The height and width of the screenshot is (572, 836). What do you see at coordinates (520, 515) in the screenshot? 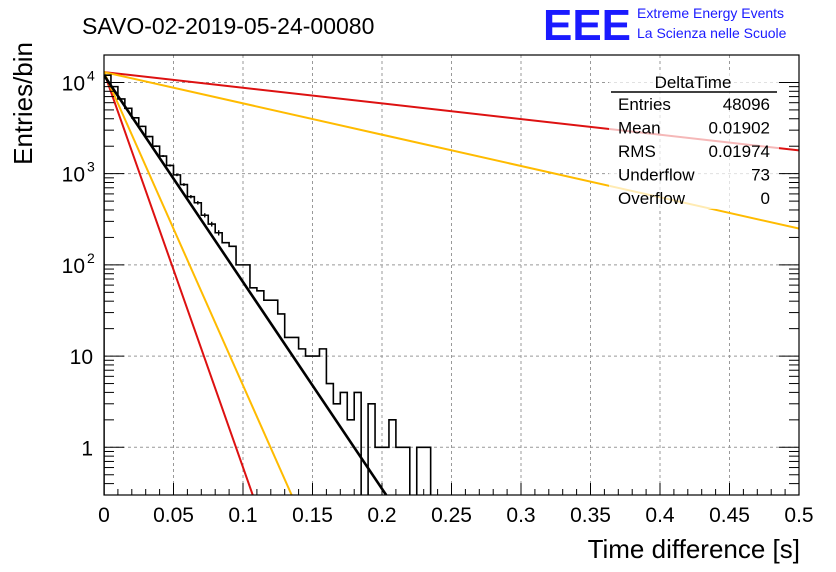
I see `x-tick-label: 0.3` at bounding box center [520, 515].